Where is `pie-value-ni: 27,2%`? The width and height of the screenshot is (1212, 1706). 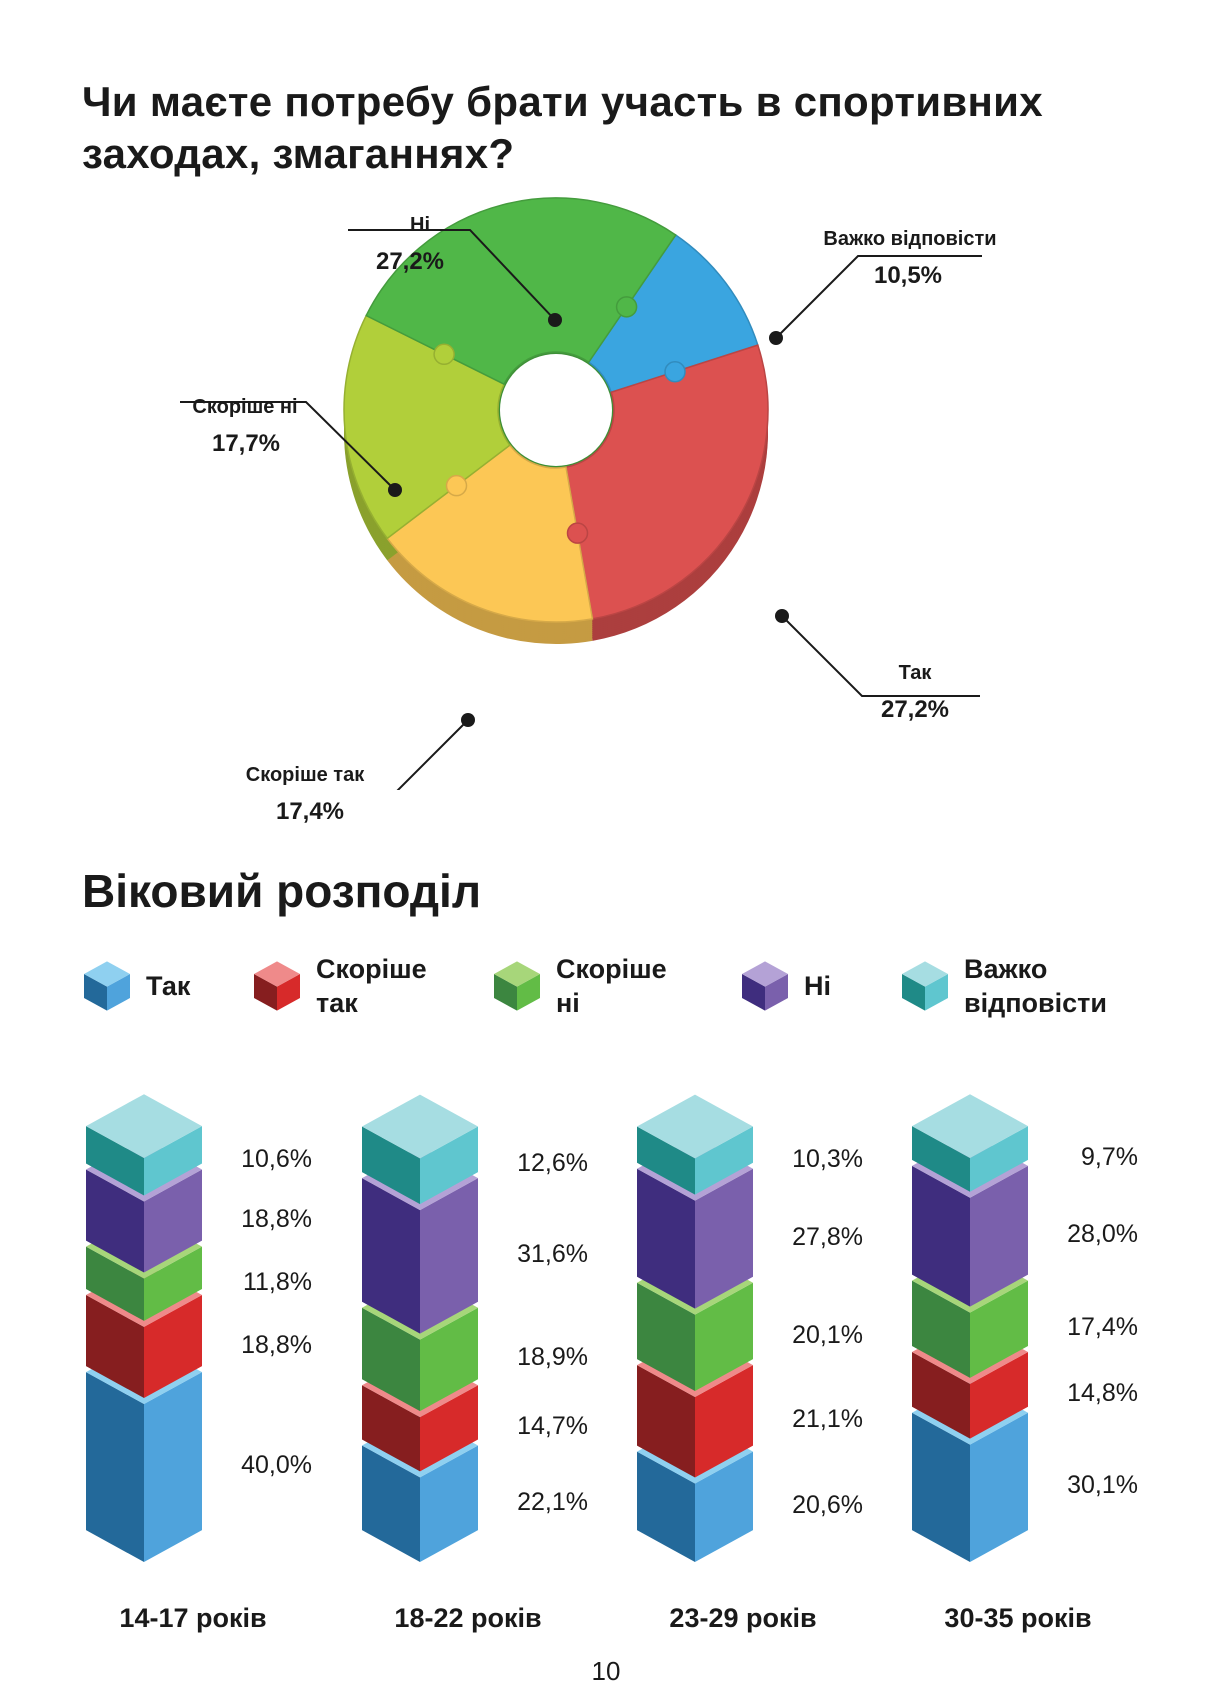
pie-value-ni: 27,2% is located at coordinates (410, 261).